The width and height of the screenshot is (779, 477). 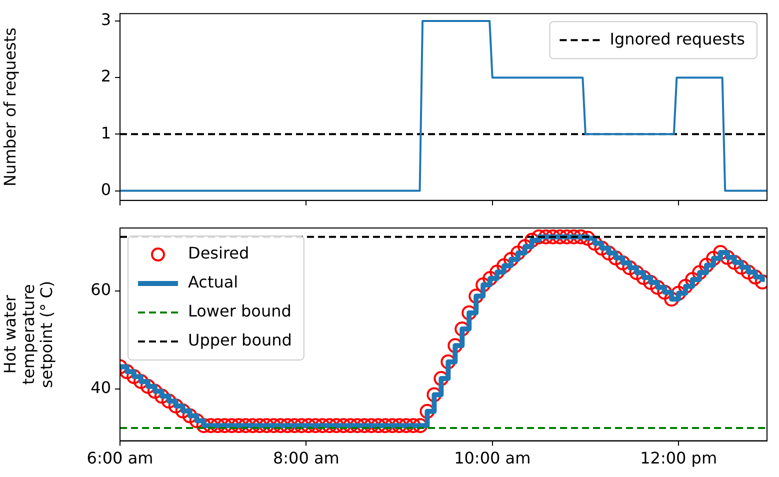 I want to click on x-tick-label: 8:00 am, so click(x=306, y=458).